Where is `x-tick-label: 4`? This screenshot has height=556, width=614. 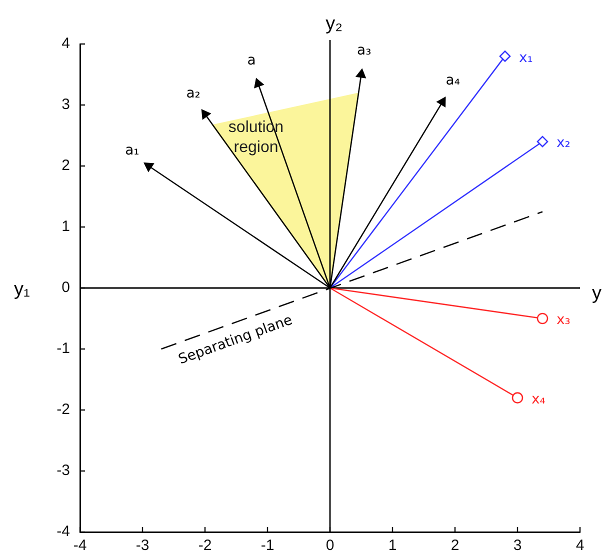 x-tick-label: 4 is located at coordinates (580, 545).